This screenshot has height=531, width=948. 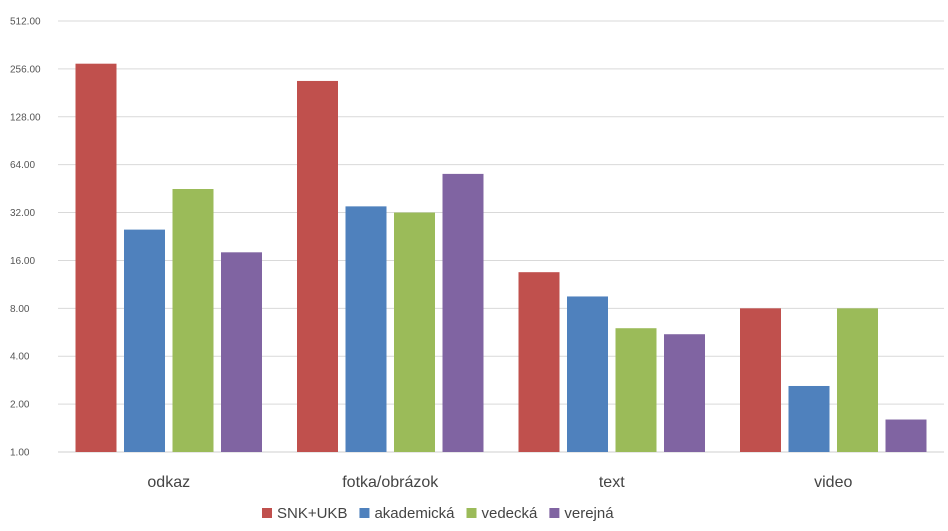 What do you see at coordinates (22, 261) in the screenshot?
I see `y-tick-label: 16.00` at bounding box center [22, 261].